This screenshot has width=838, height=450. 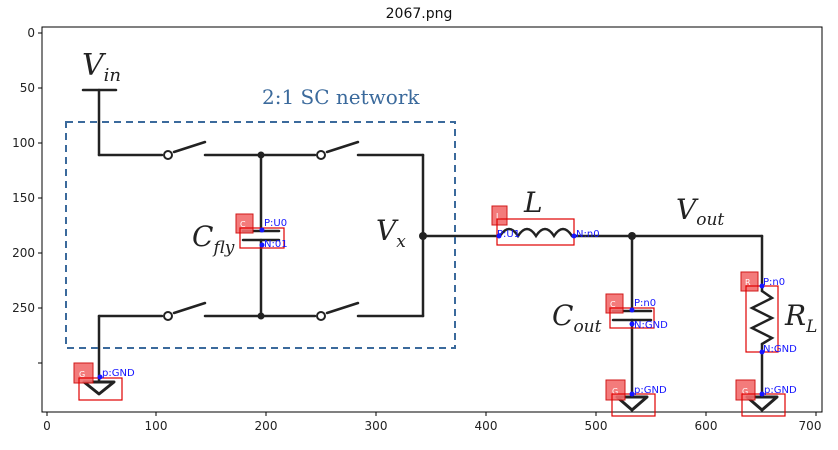 What do you see at coordinates (800, 318) in the screenshot?
I see `rl-label: RL` at bounding box center [800, 318].